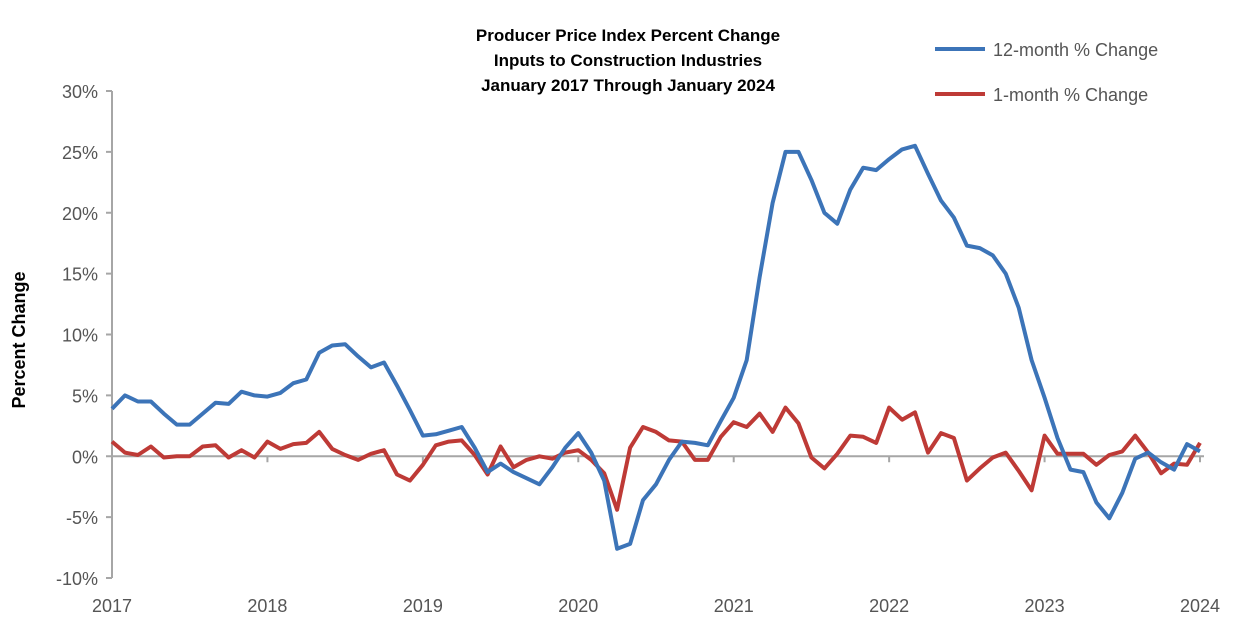 This screenshot has width=1260, height=628. Describe the element at coordinates (85, 457) in the screenshot. I see `y-tick-label: 0%` at that location.